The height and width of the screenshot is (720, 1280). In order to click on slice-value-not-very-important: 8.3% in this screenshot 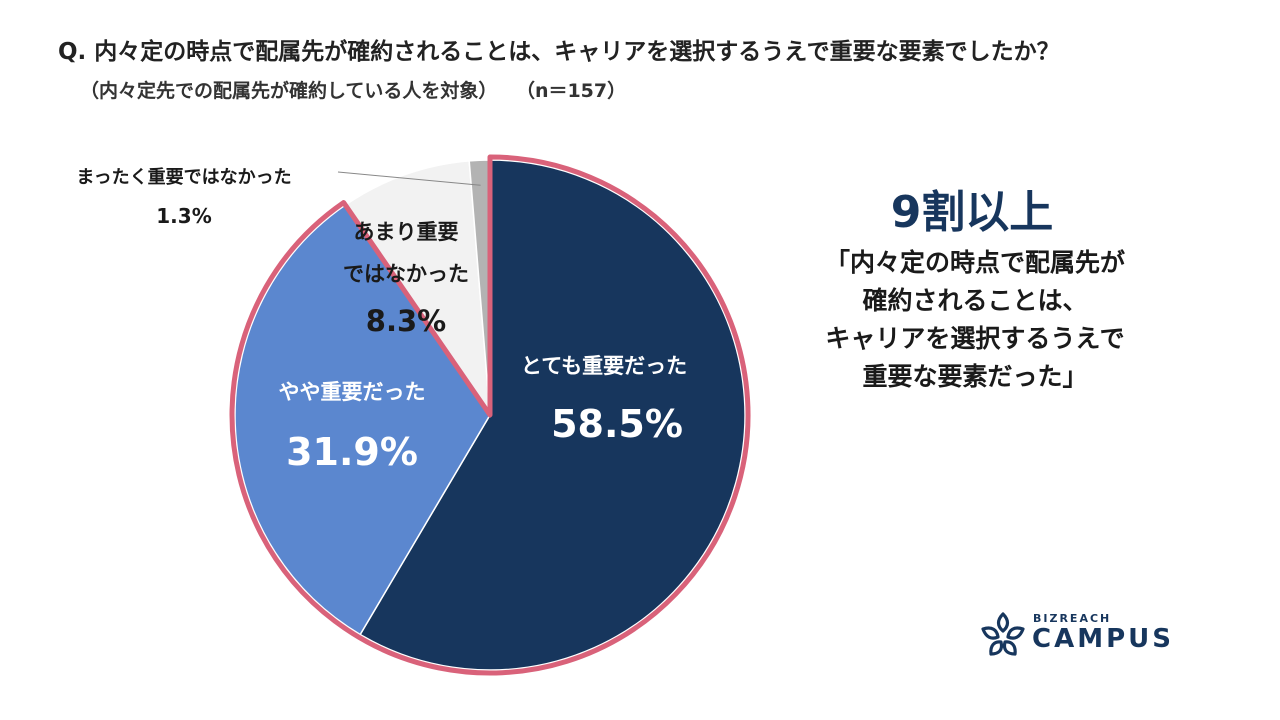, I will do `click(406, 321)`.